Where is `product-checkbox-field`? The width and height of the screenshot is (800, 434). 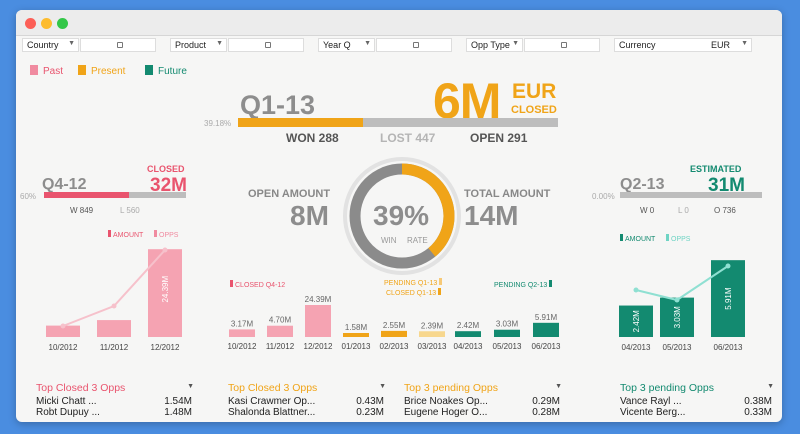 product-checkbox-field is located at coordinates (266, 45).